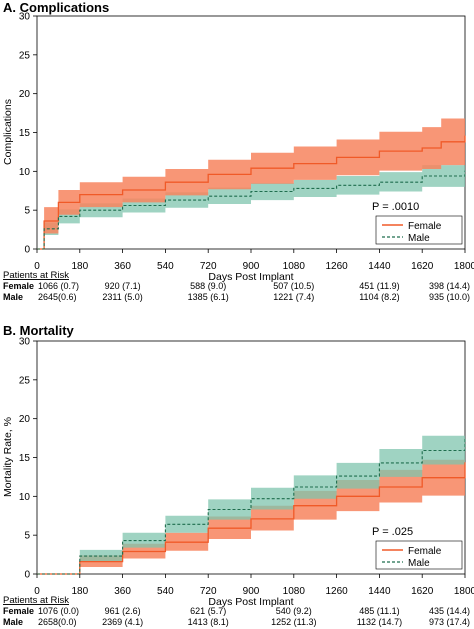  What do you see at coordinates (57, 622) in the screenshot?
I see `risk-cell: 2658(0.0)` at bounding box center [57, 622].